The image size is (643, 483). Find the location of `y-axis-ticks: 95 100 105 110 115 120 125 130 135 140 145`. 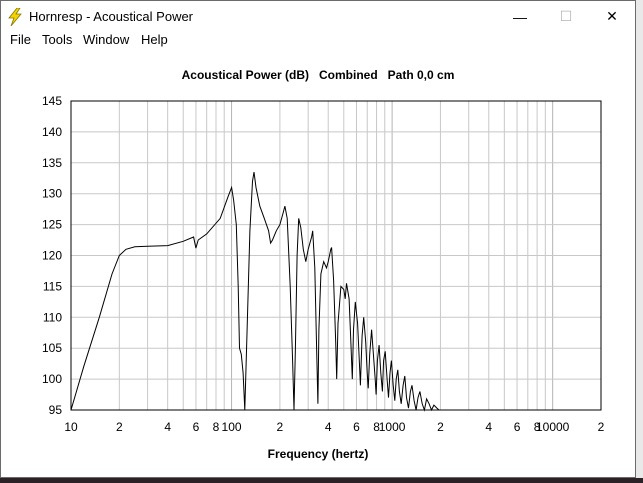

y-axis-ticks: 95 100 105 110 115 120 125 130 135 140 145 is located at coordinates (52, 255).